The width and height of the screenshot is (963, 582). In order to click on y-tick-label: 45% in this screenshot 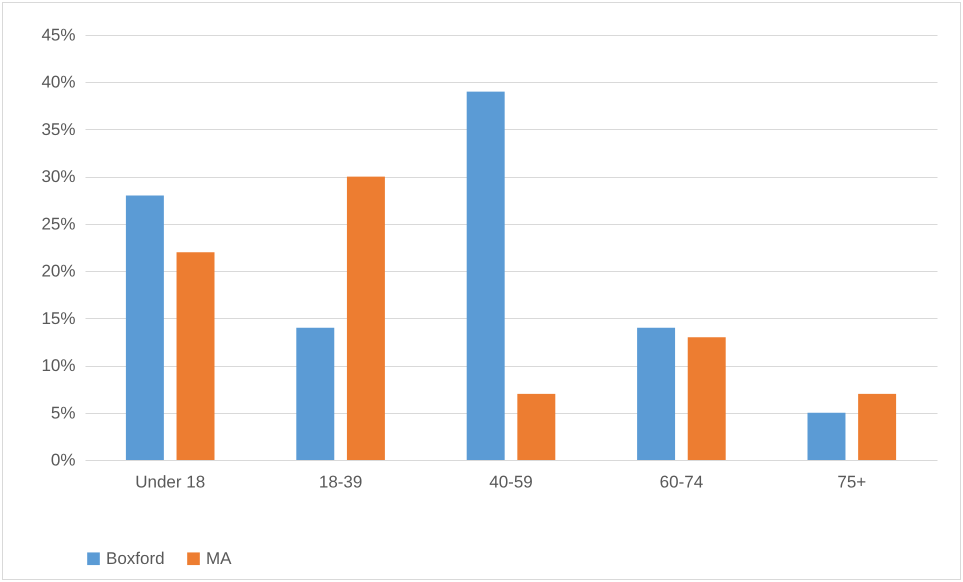, I will do `click(58, 35)`.